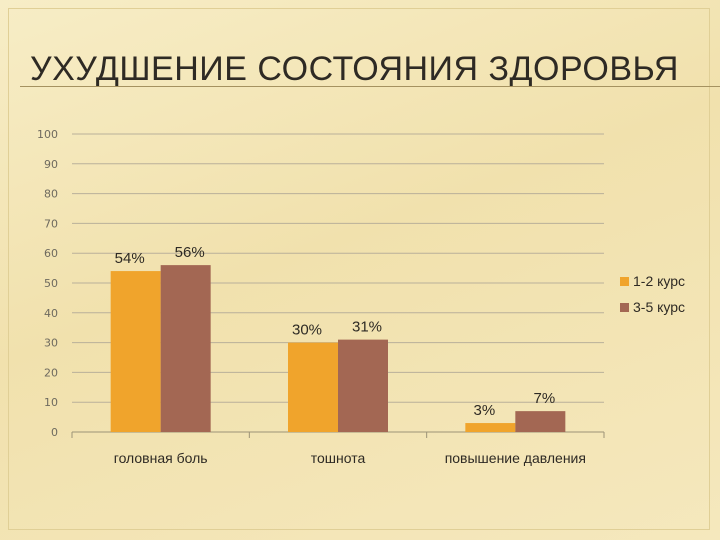 This screenshot has height=540, width=720. What do you see at coordinates (161, 458) in the screenshot?
I see `category-label: головная боль` at bounding box center [161, 458].